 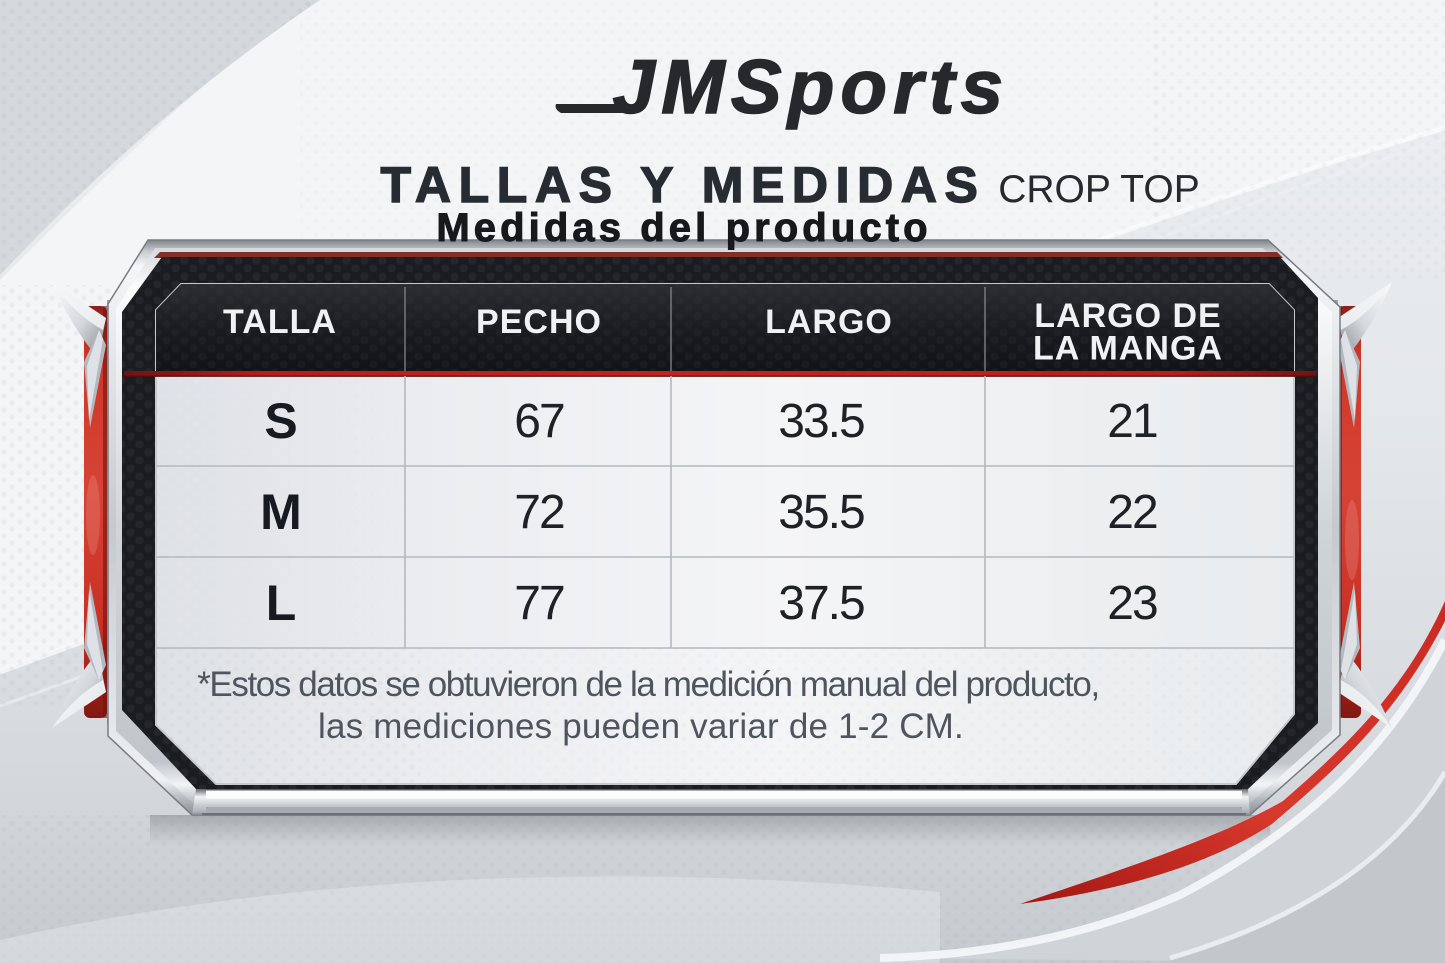 What do you see at coordinates (539, 603) in the screenshot?
I see `svg-text: 77` at bounding box center [539, 603].